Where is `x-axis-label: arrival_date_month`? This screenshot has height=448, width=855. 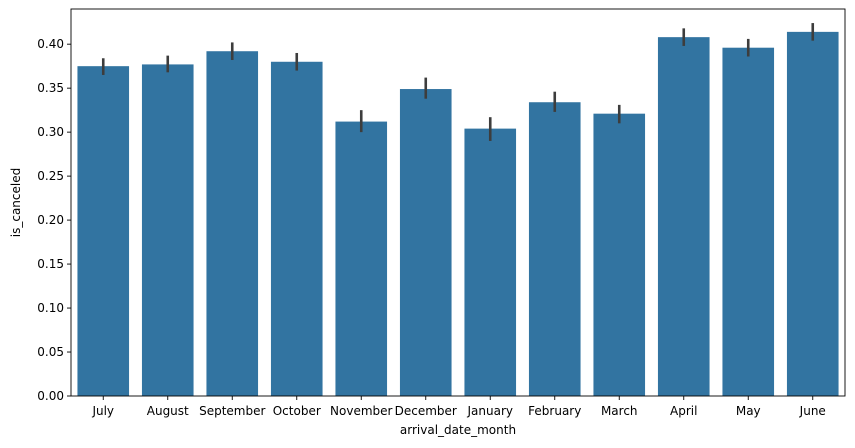
x-axis-label: arrival_date_month is located at coordinates (458, 430).